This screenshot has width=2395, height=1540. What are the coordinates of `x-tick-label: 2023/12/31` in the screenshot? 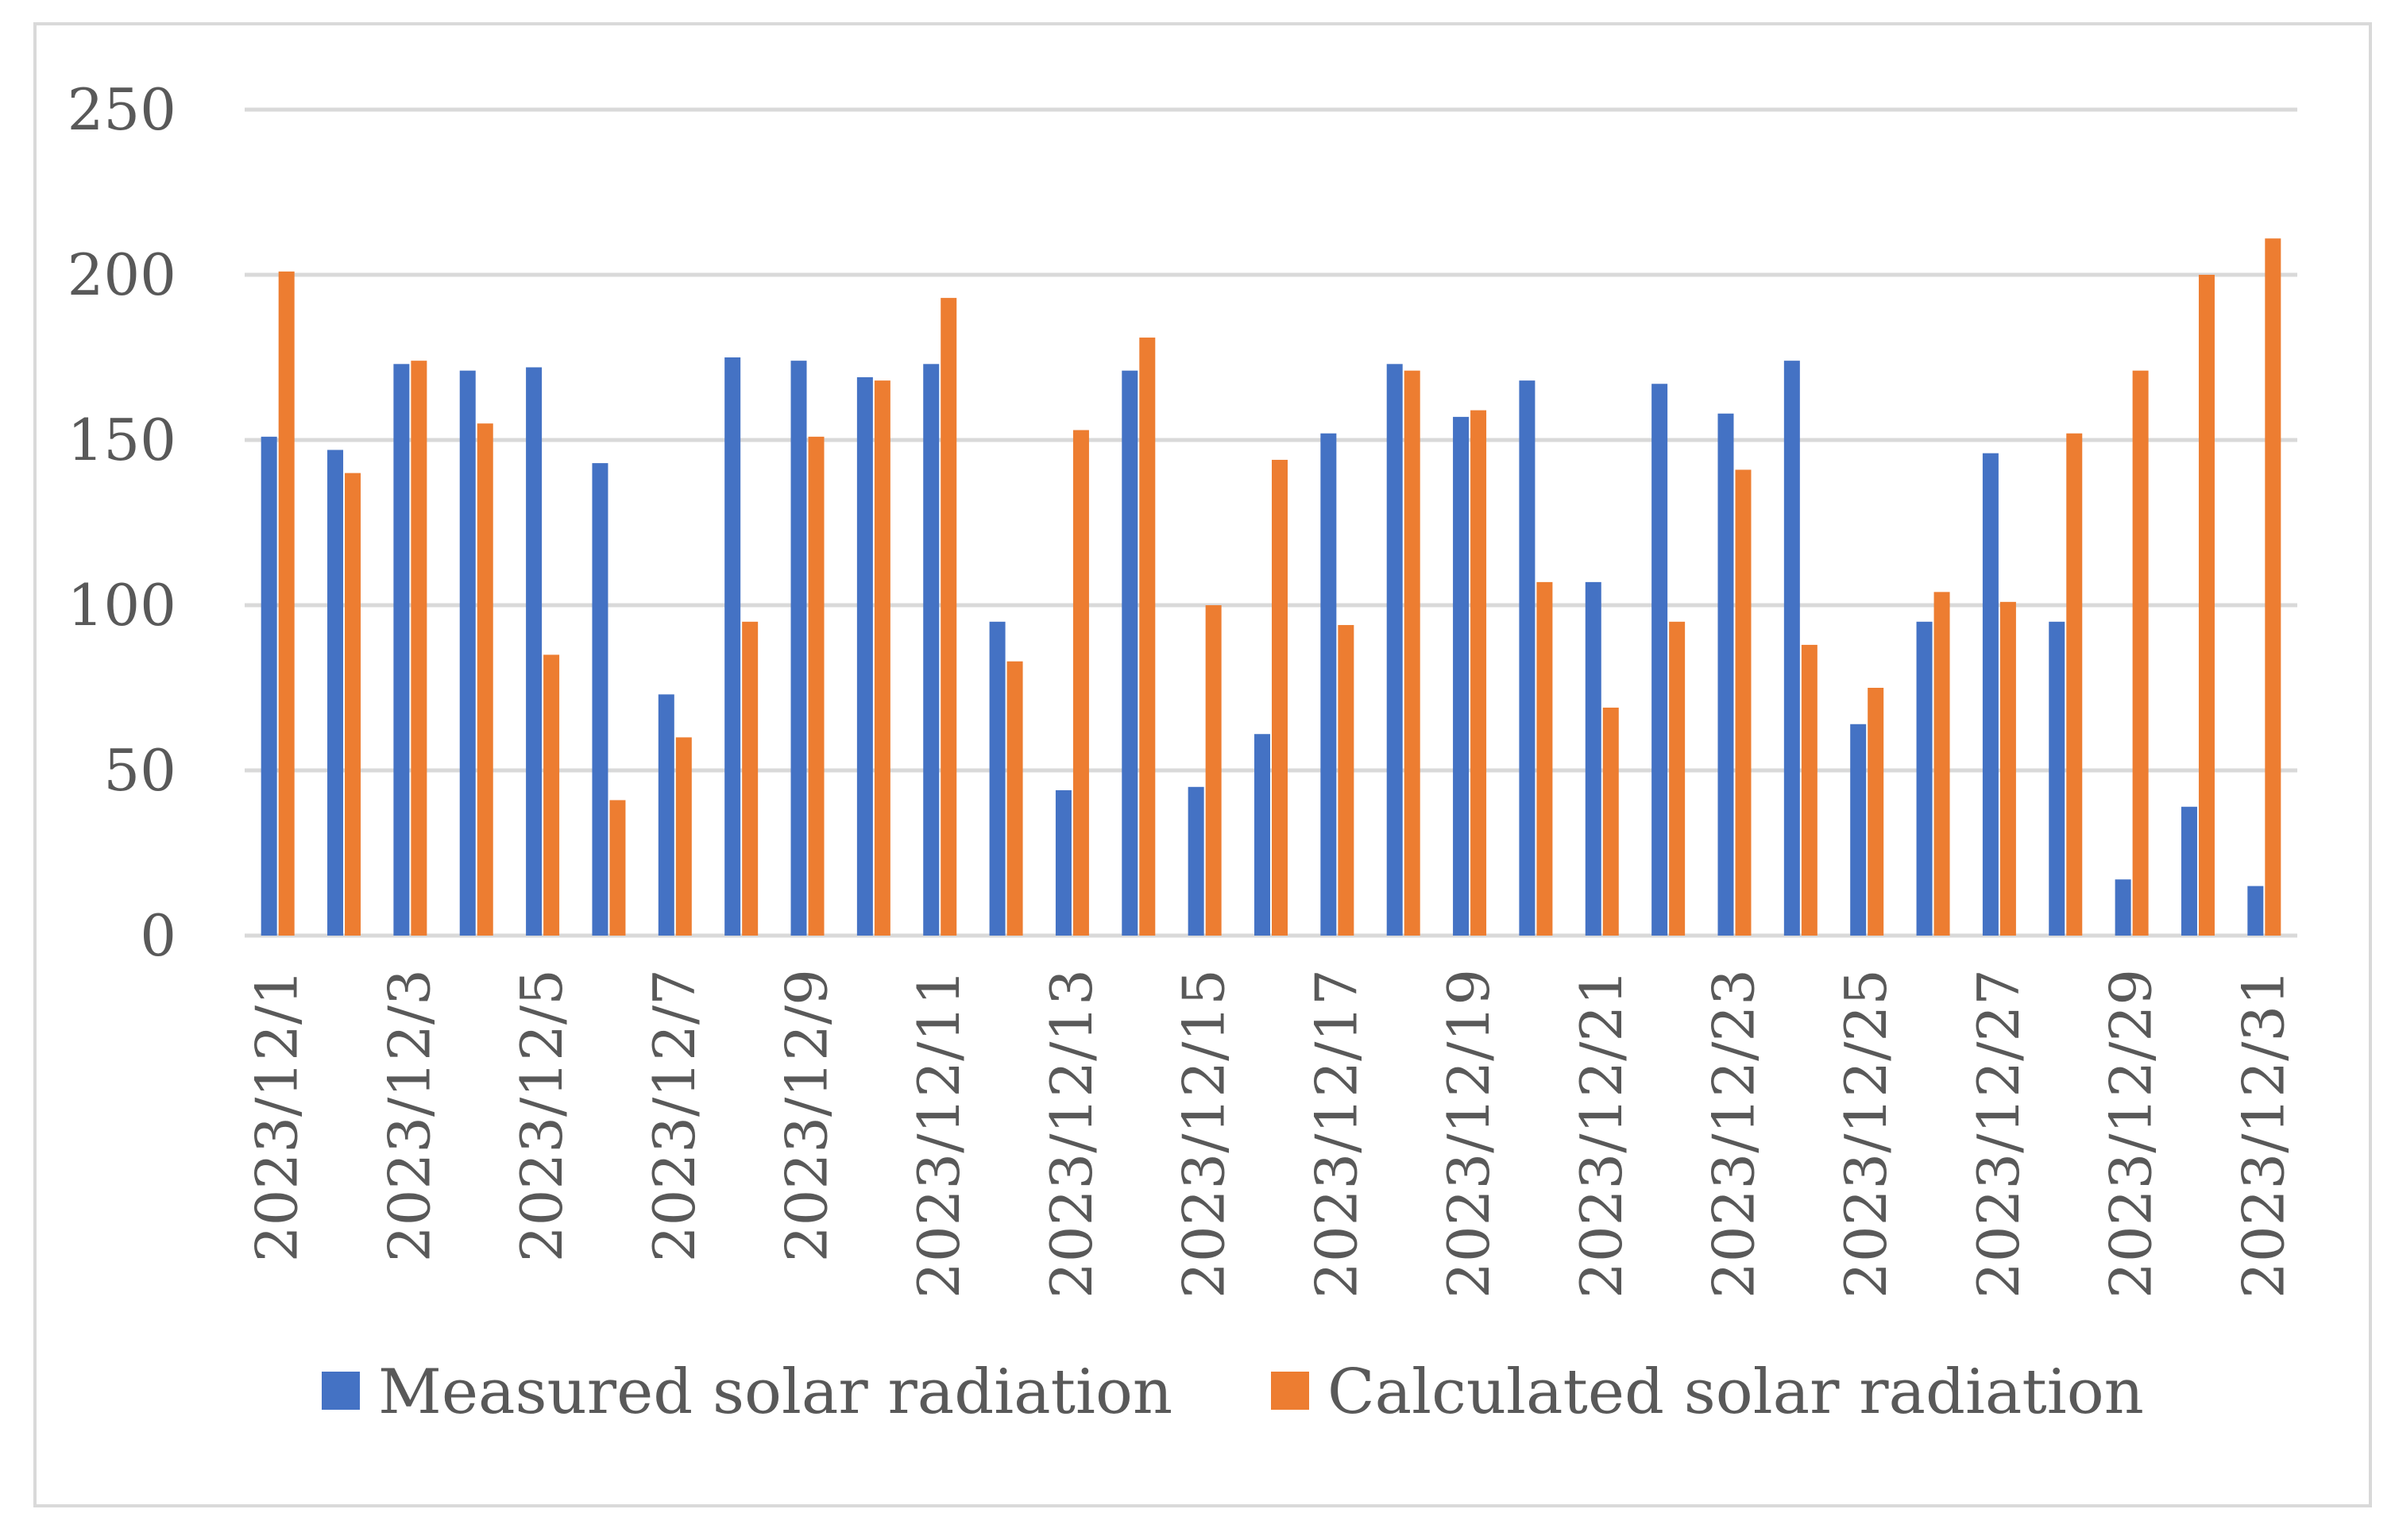 It's located at (2263, 1134).